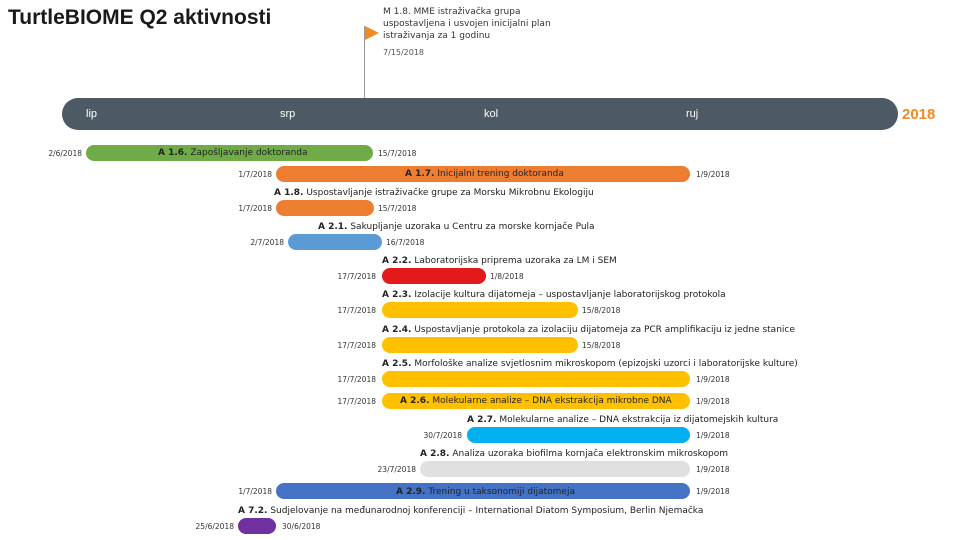 The height and width of the screenshot is (540, 960). What do you see at coordinates (442, 435) in the screenshot?
I see `task-start-date-a2-7: 30/7/2018` at bounding box center [442, 435].